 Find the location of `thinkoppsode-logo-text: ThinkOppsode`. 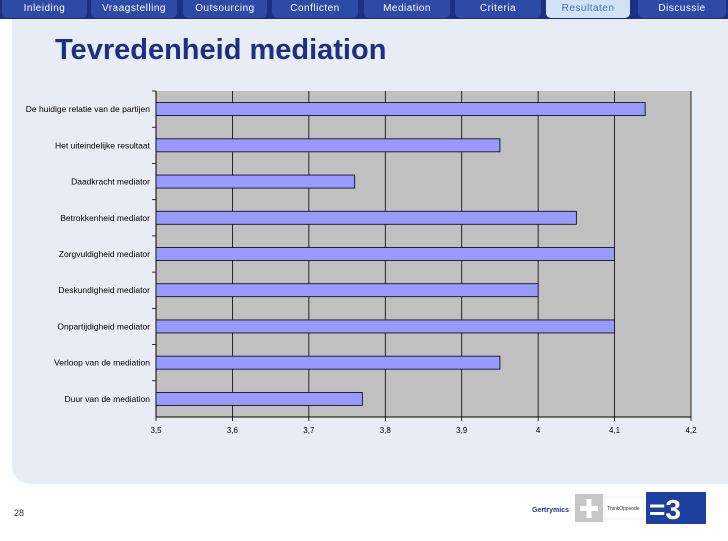

thinkoppsode-logo-text: ThinkOppsode is located at coordinates (623, 509).